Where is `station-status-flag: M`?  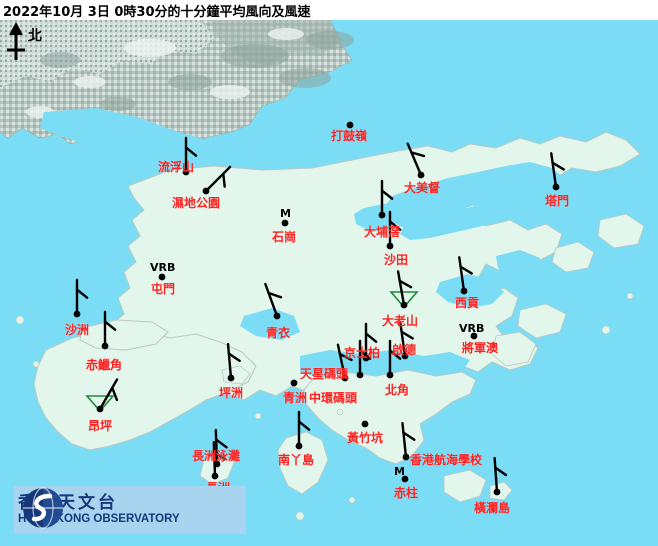
station-status-flag: M is located at coordinates (285, 213).